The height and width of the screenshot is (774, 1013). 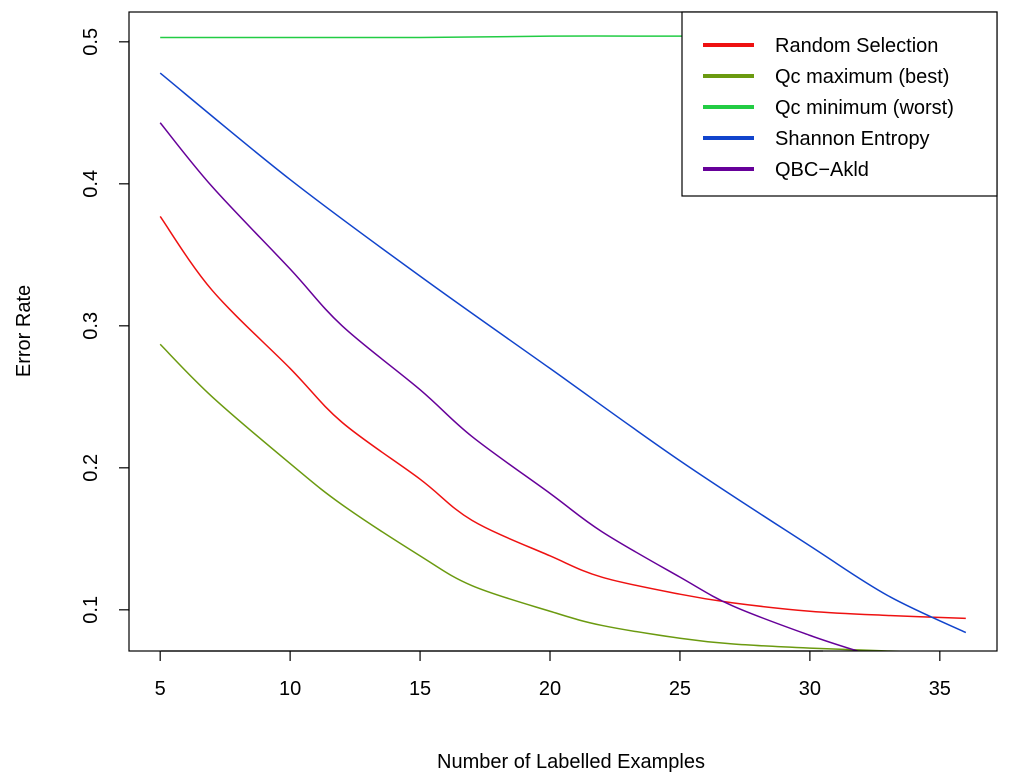 I want to click on y-tick-label: 0.2, so click(x=91, y=468).